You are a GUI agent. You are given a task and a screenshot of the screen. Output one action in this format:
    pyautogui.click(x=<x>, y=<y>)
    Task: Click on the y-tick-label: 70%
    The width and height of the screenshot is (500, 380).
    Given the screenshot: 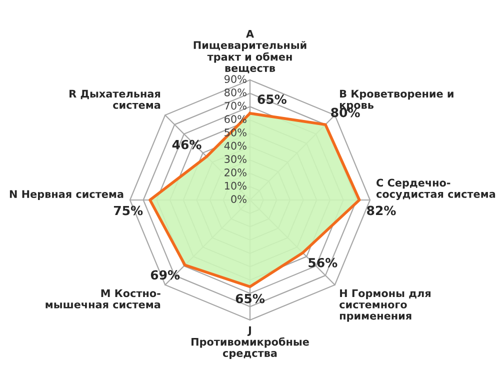 What is the action you would take?
    pyautogui.click(x=235, y=106)
    